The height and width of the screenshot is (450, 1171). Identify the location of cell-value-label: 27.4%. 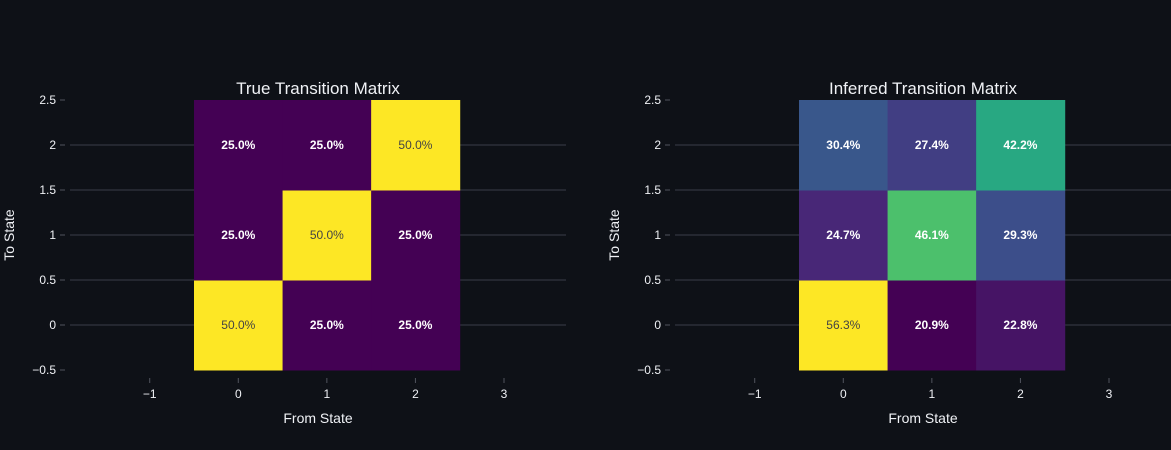
(932, 145).